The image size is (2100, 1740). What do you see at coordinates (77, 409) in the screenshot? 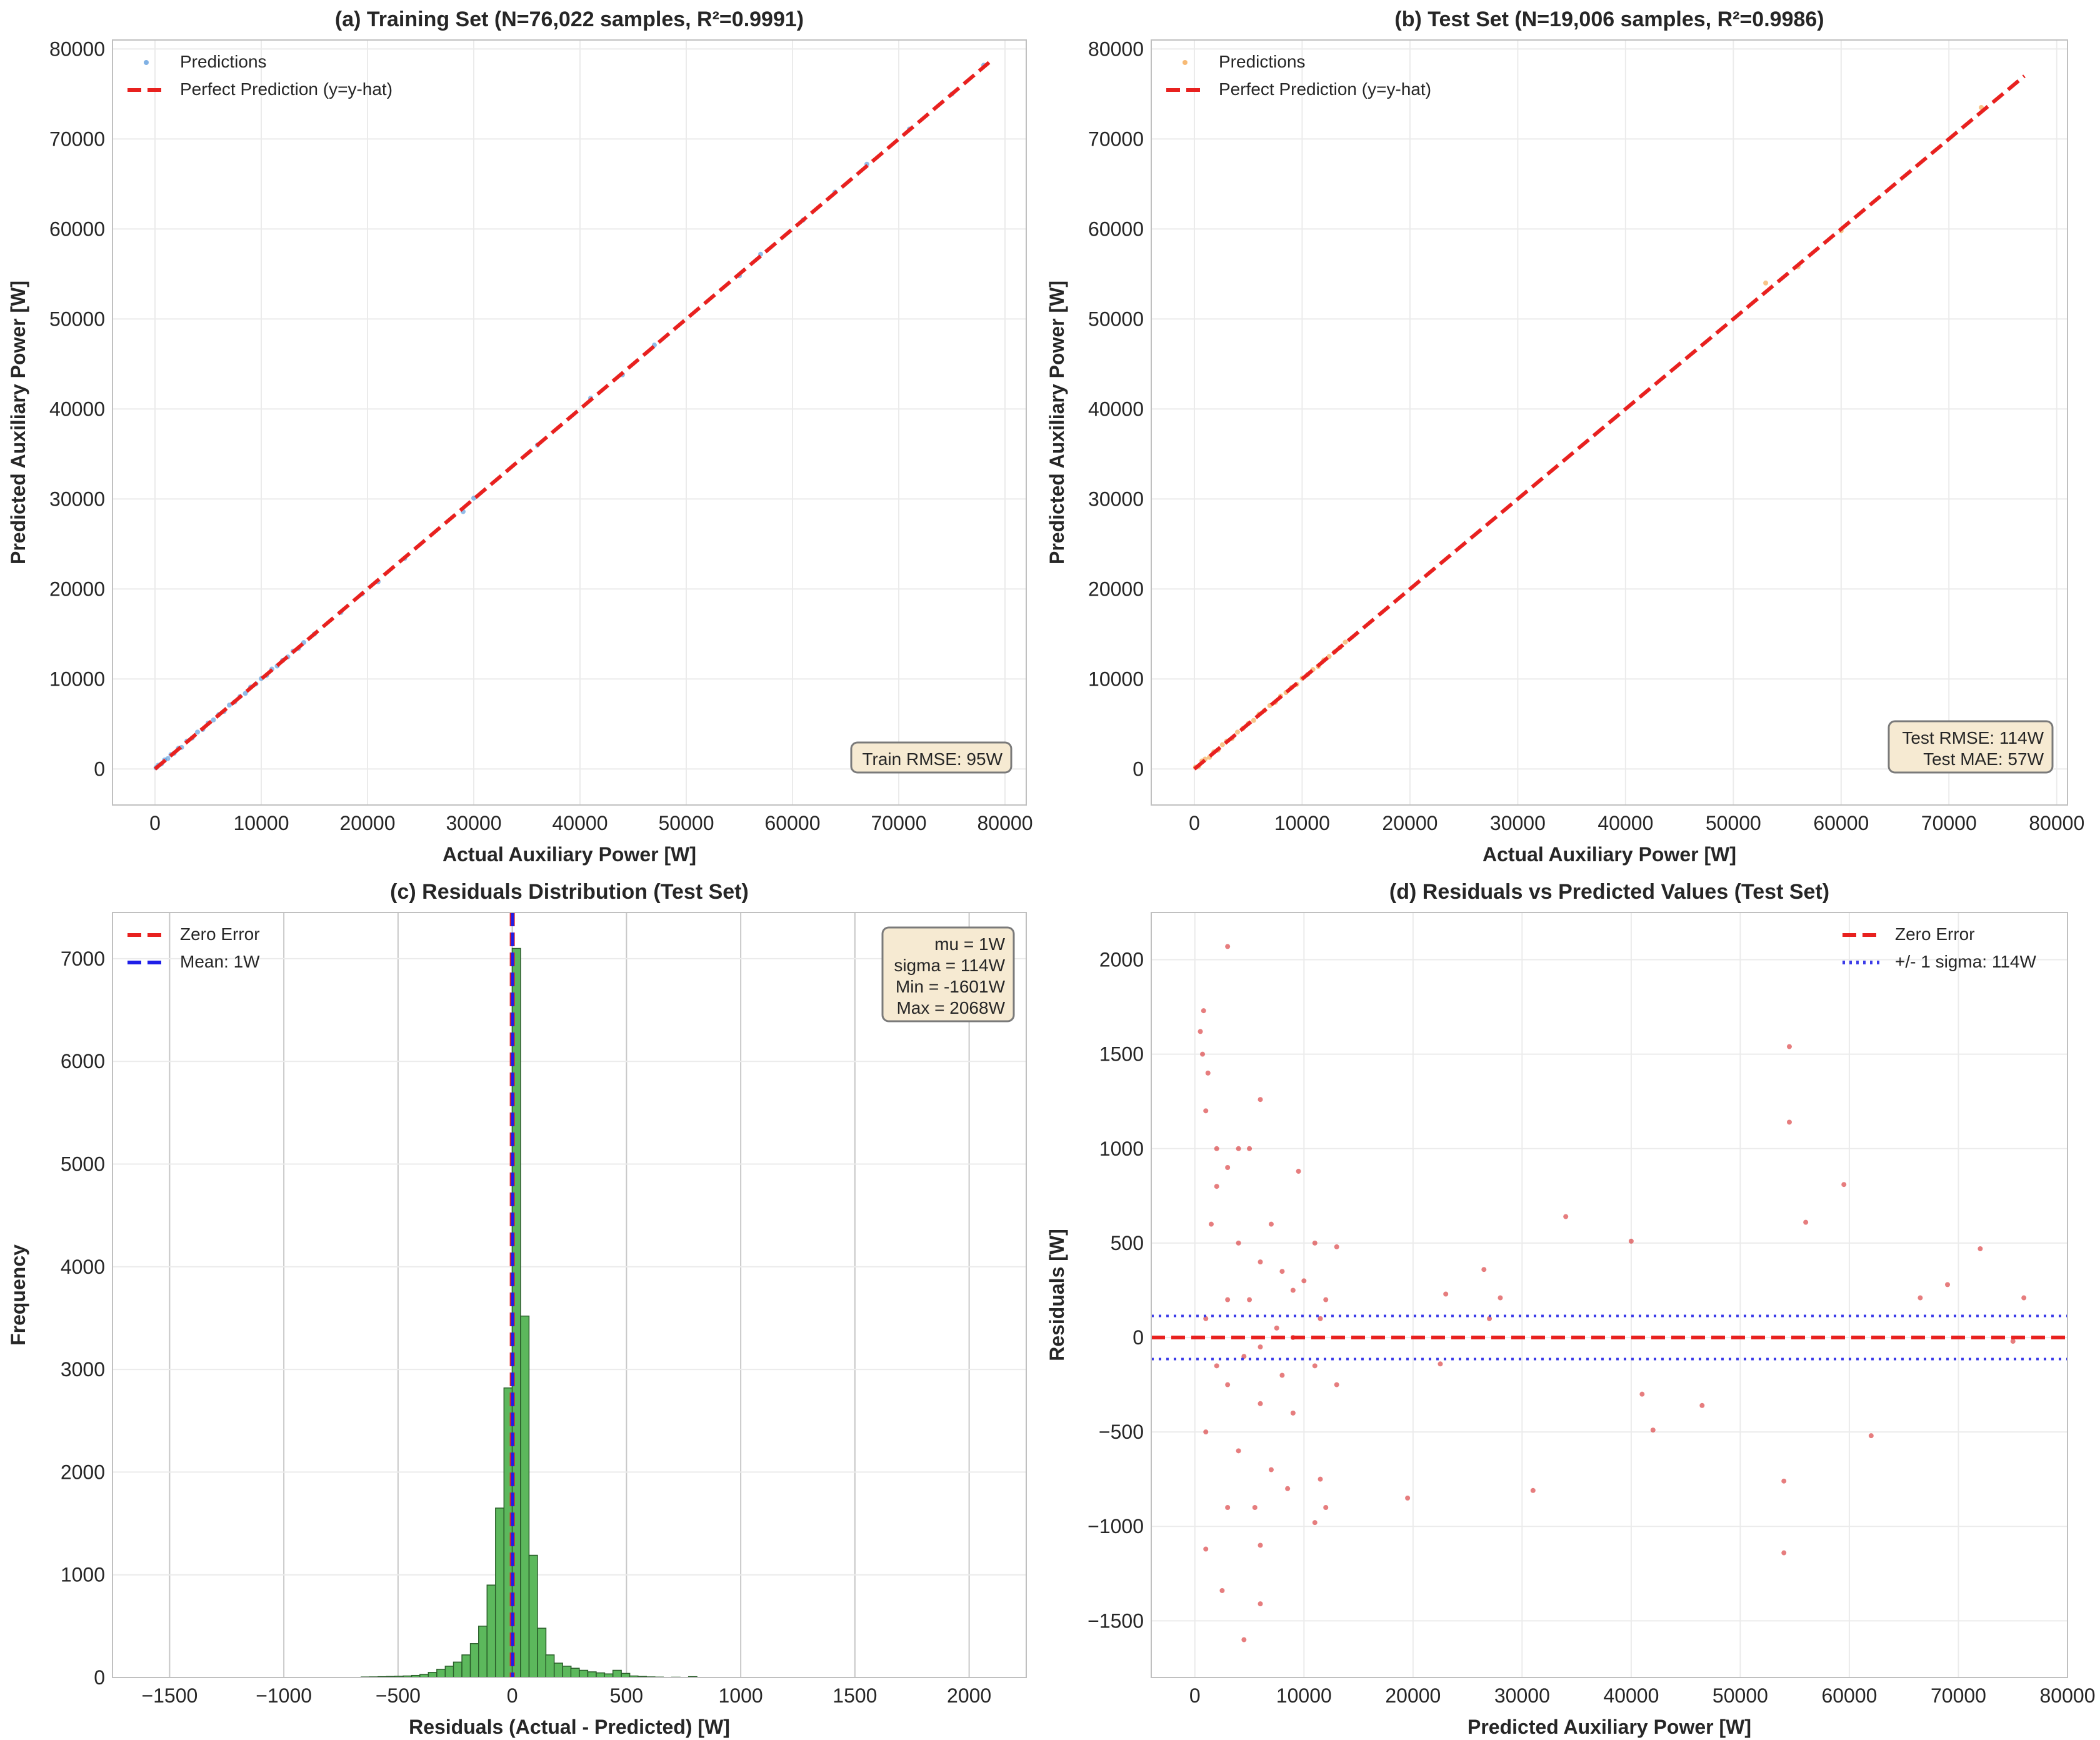
I see `y-tick-label: 40000` at bounding box center [77, 409].